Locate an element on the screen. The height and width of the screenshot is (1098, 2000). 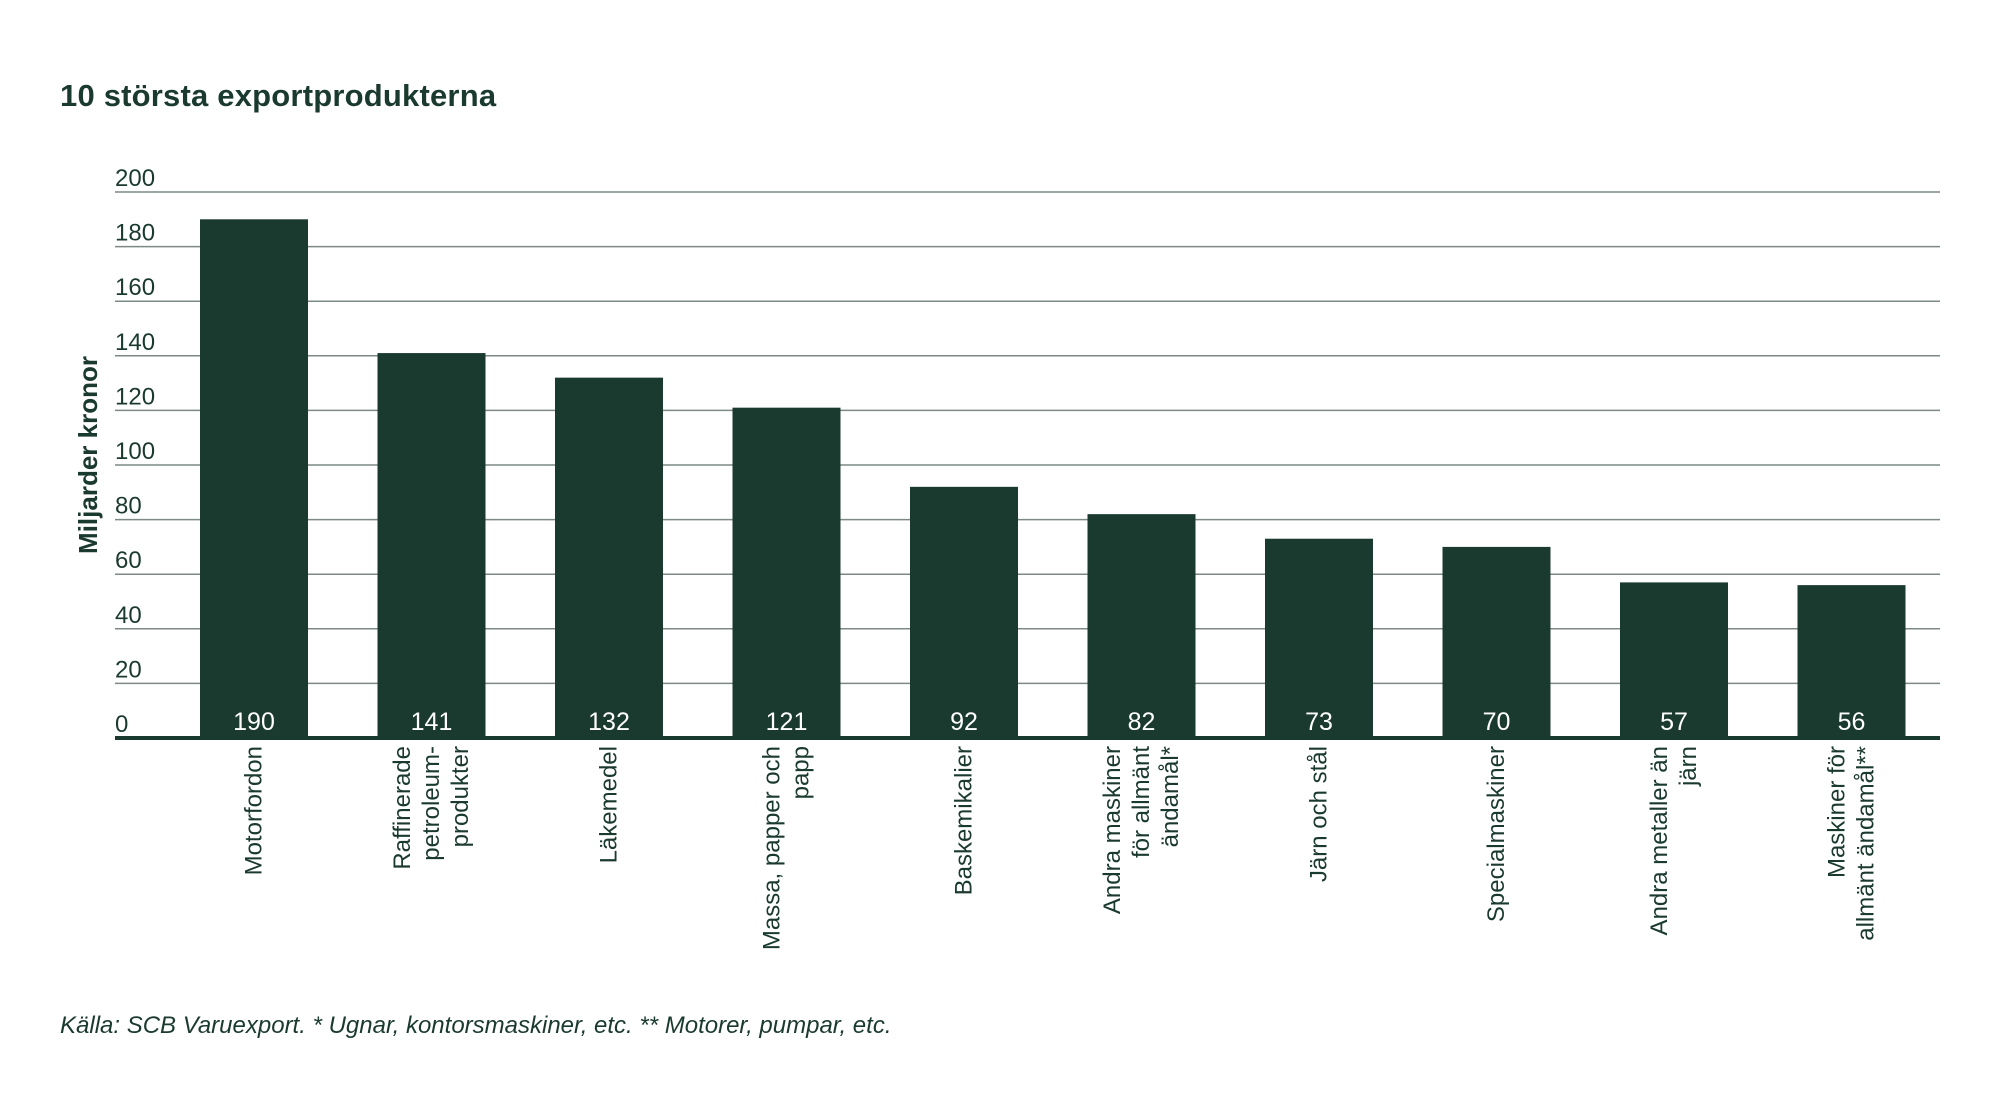
category-label-line: papp is located at coordinates (801, 772).